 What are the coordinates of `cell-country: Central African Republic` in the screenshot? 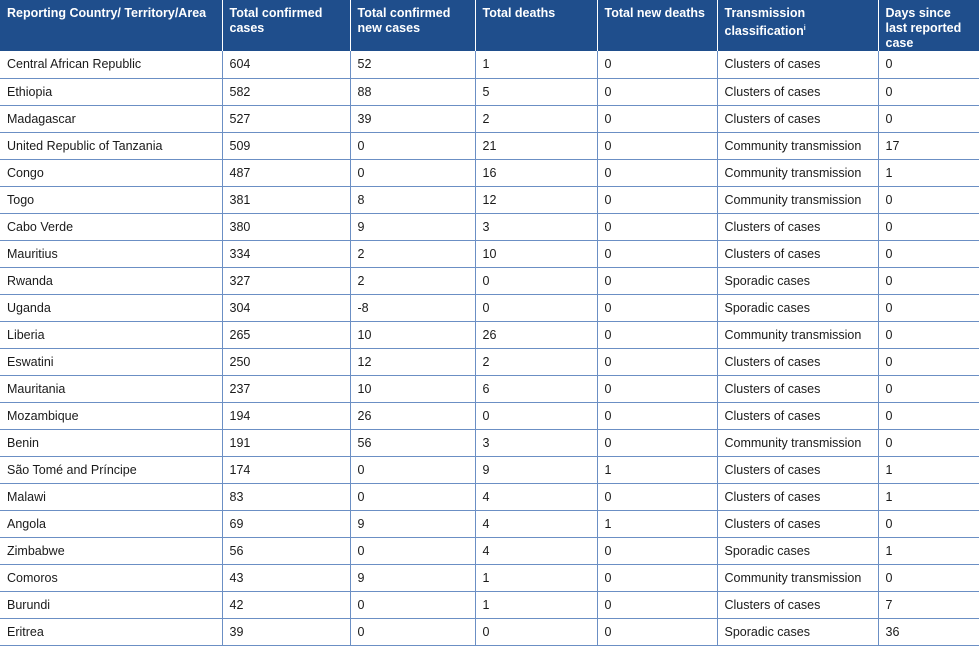 It's located at (111, 65).